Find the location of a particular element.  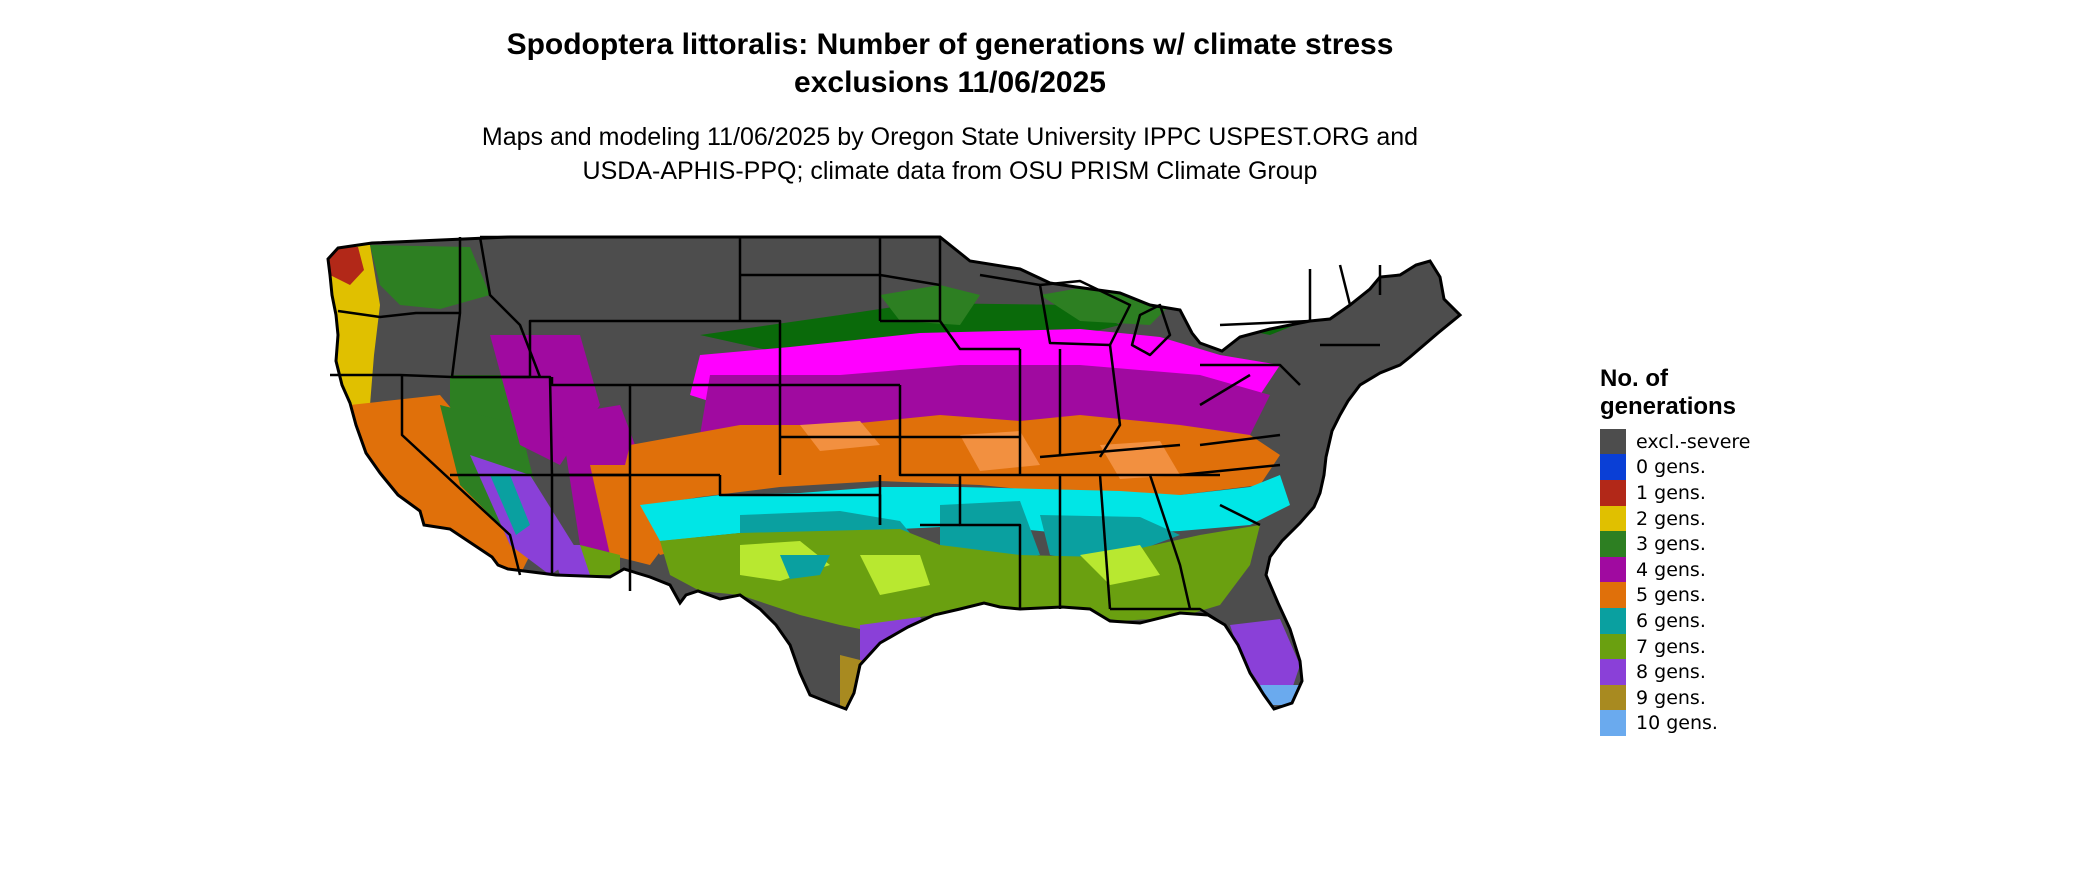

legend-item: 10 gens. is located at coordinates (1710, 723).